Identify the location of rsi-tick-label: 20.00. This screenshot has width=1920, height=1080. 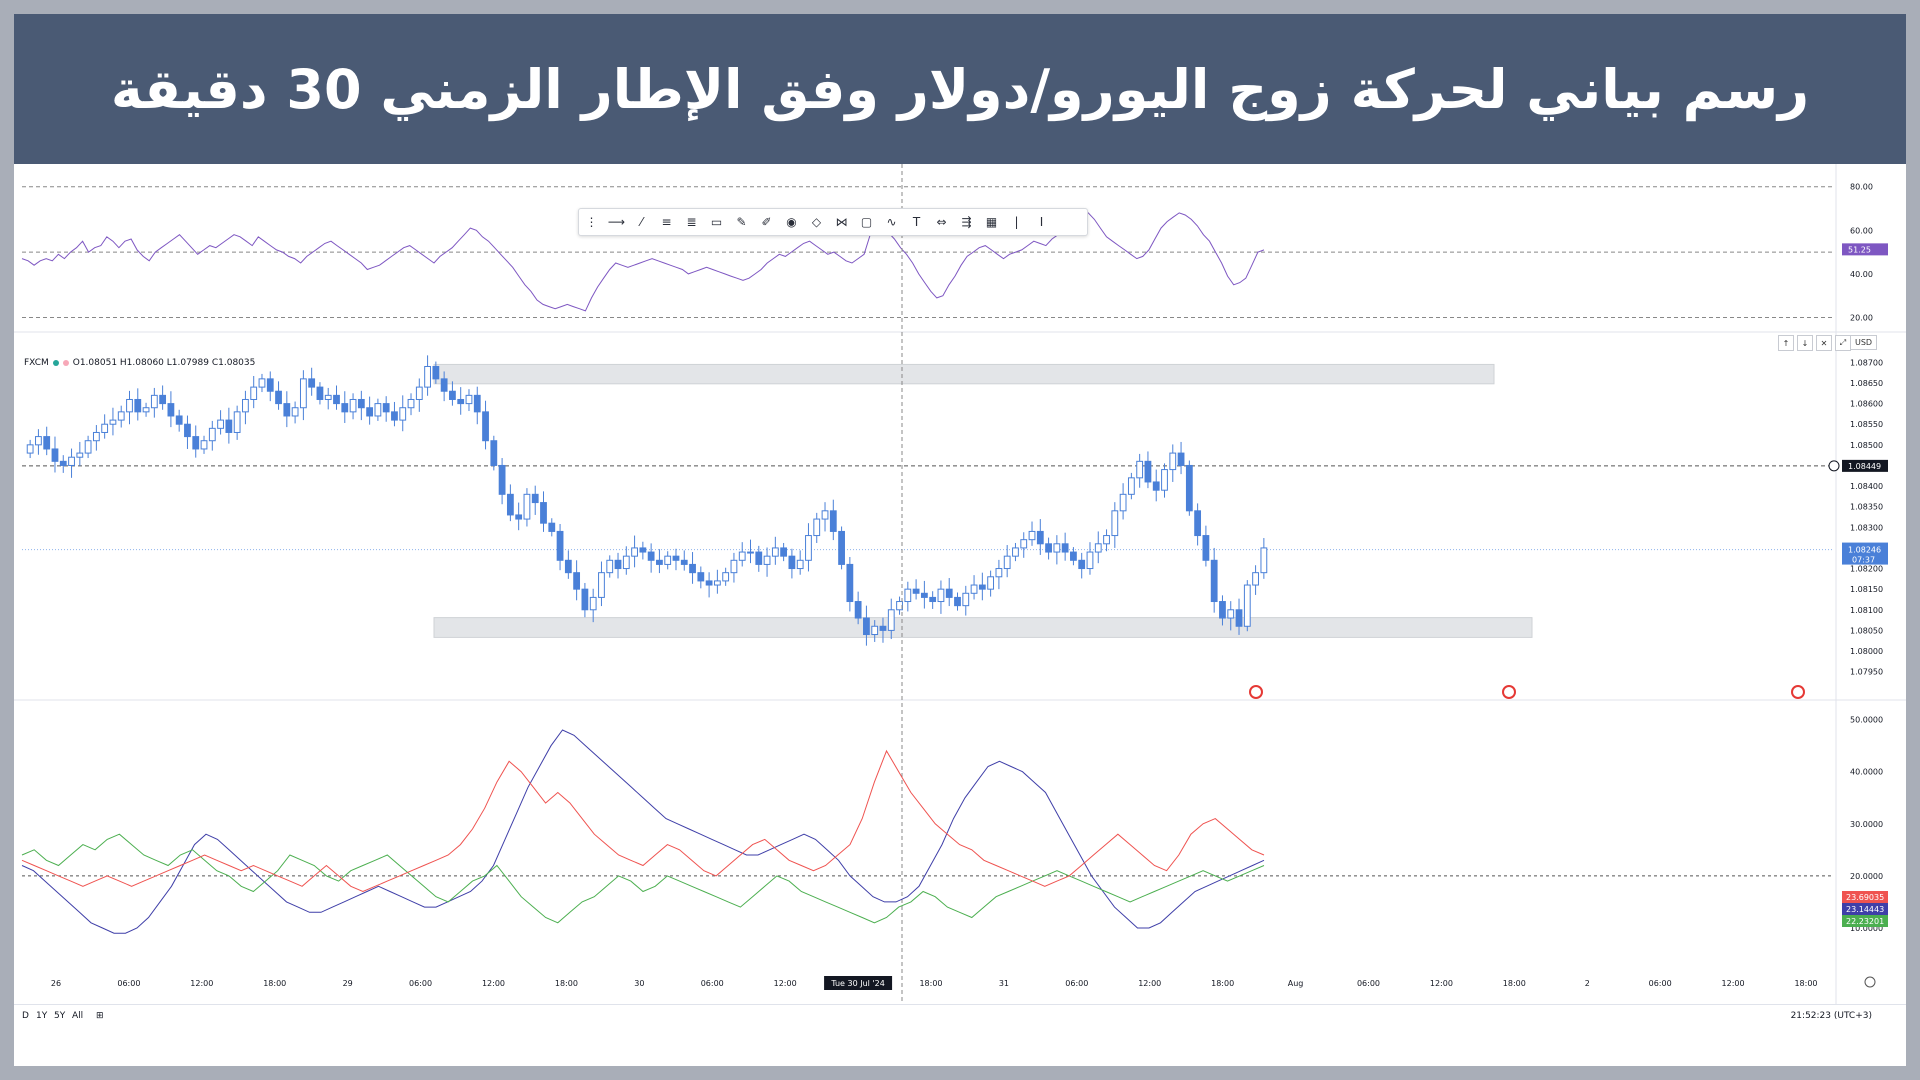
(1861, 317).